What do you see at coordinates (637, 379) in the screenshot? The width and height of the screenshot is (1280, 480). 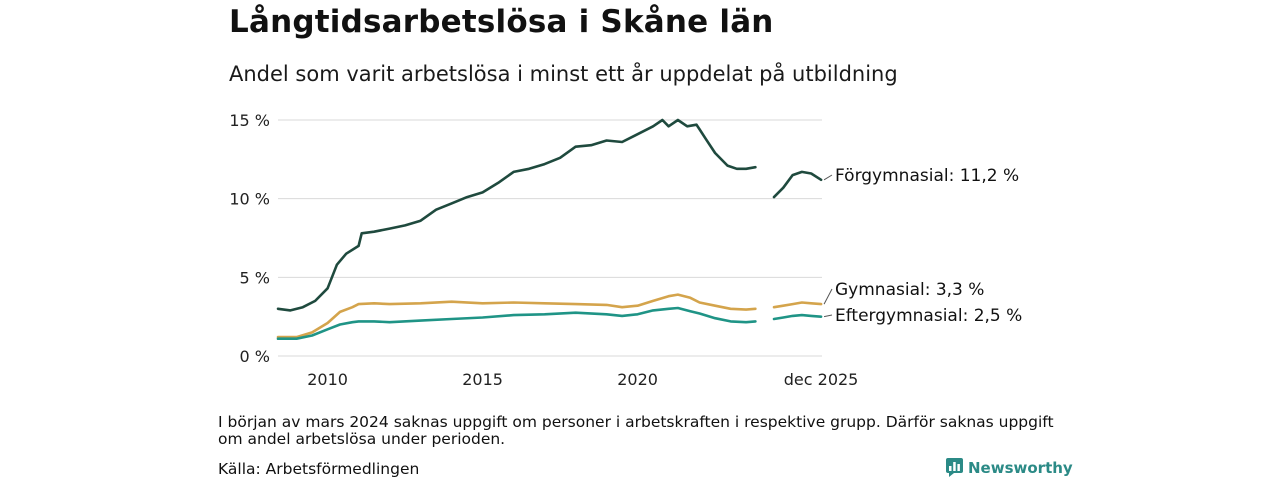 I see `x-tick-label: 2020` at bounding box center [637, 379].